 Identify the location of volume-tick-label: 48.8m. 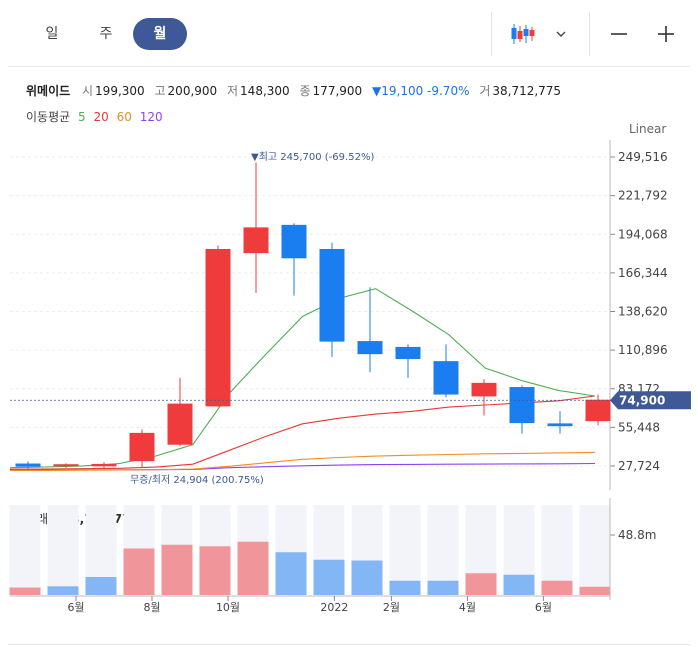
(637, 535).